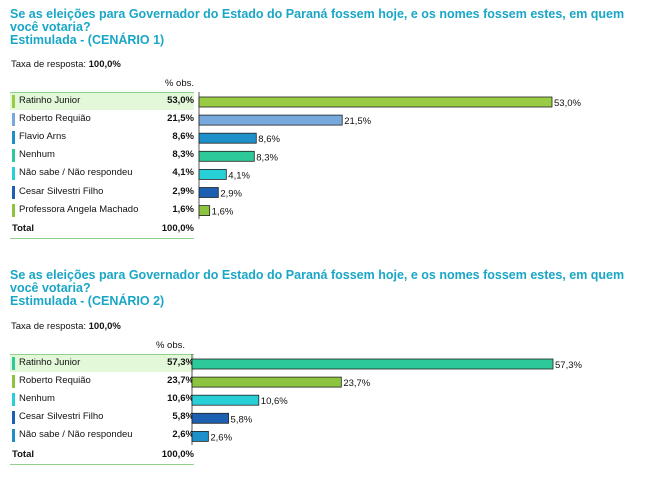 The image size is (666, 494). Describe the element at coordinates (23, 454) in the screenshot. I see `total-label-2: Total` at that location.